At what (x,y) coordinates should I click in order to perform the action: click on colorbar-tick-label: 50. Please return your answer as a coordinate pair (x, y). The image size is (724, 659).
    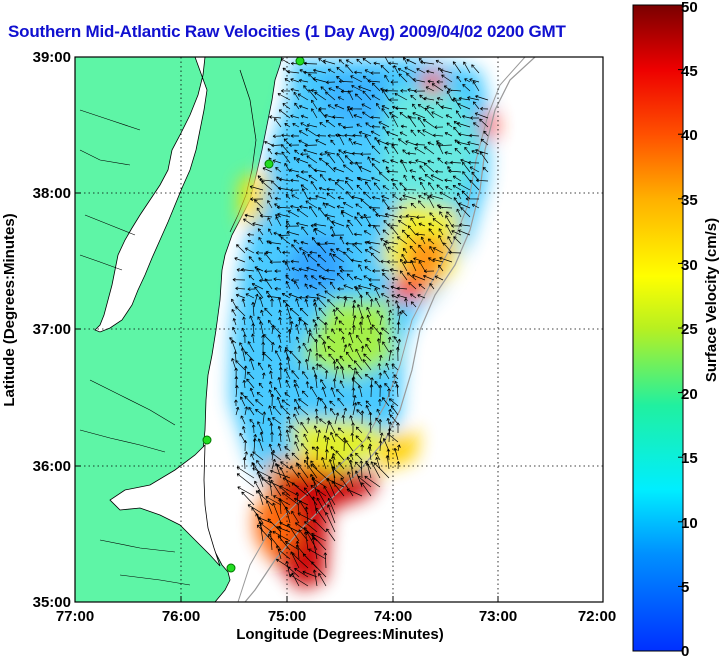
    Looking at the image, I should click on (689, 8).